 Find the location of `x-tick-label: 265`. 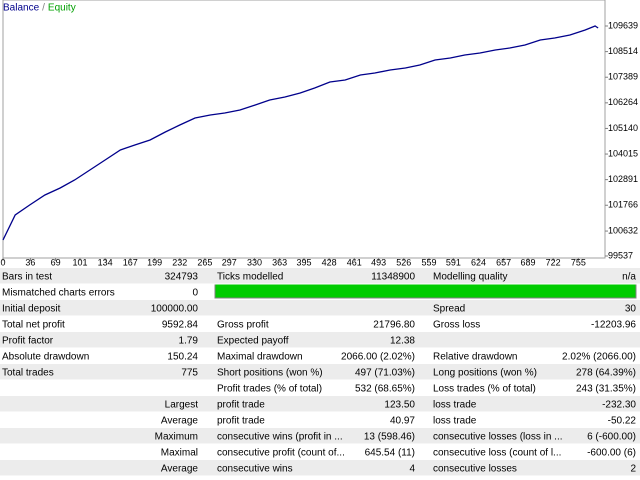

x-tick-label: 265 is located at coordinates (204, 262).